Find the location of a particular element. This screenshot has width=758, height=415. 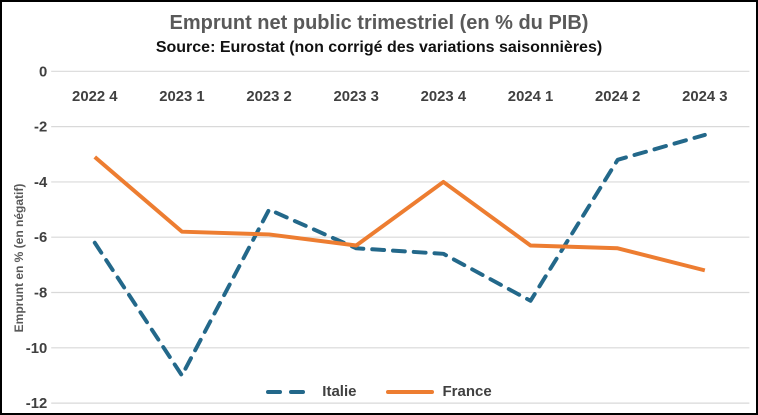

y-tick-label: -6 is located at coordinates (40, 238).